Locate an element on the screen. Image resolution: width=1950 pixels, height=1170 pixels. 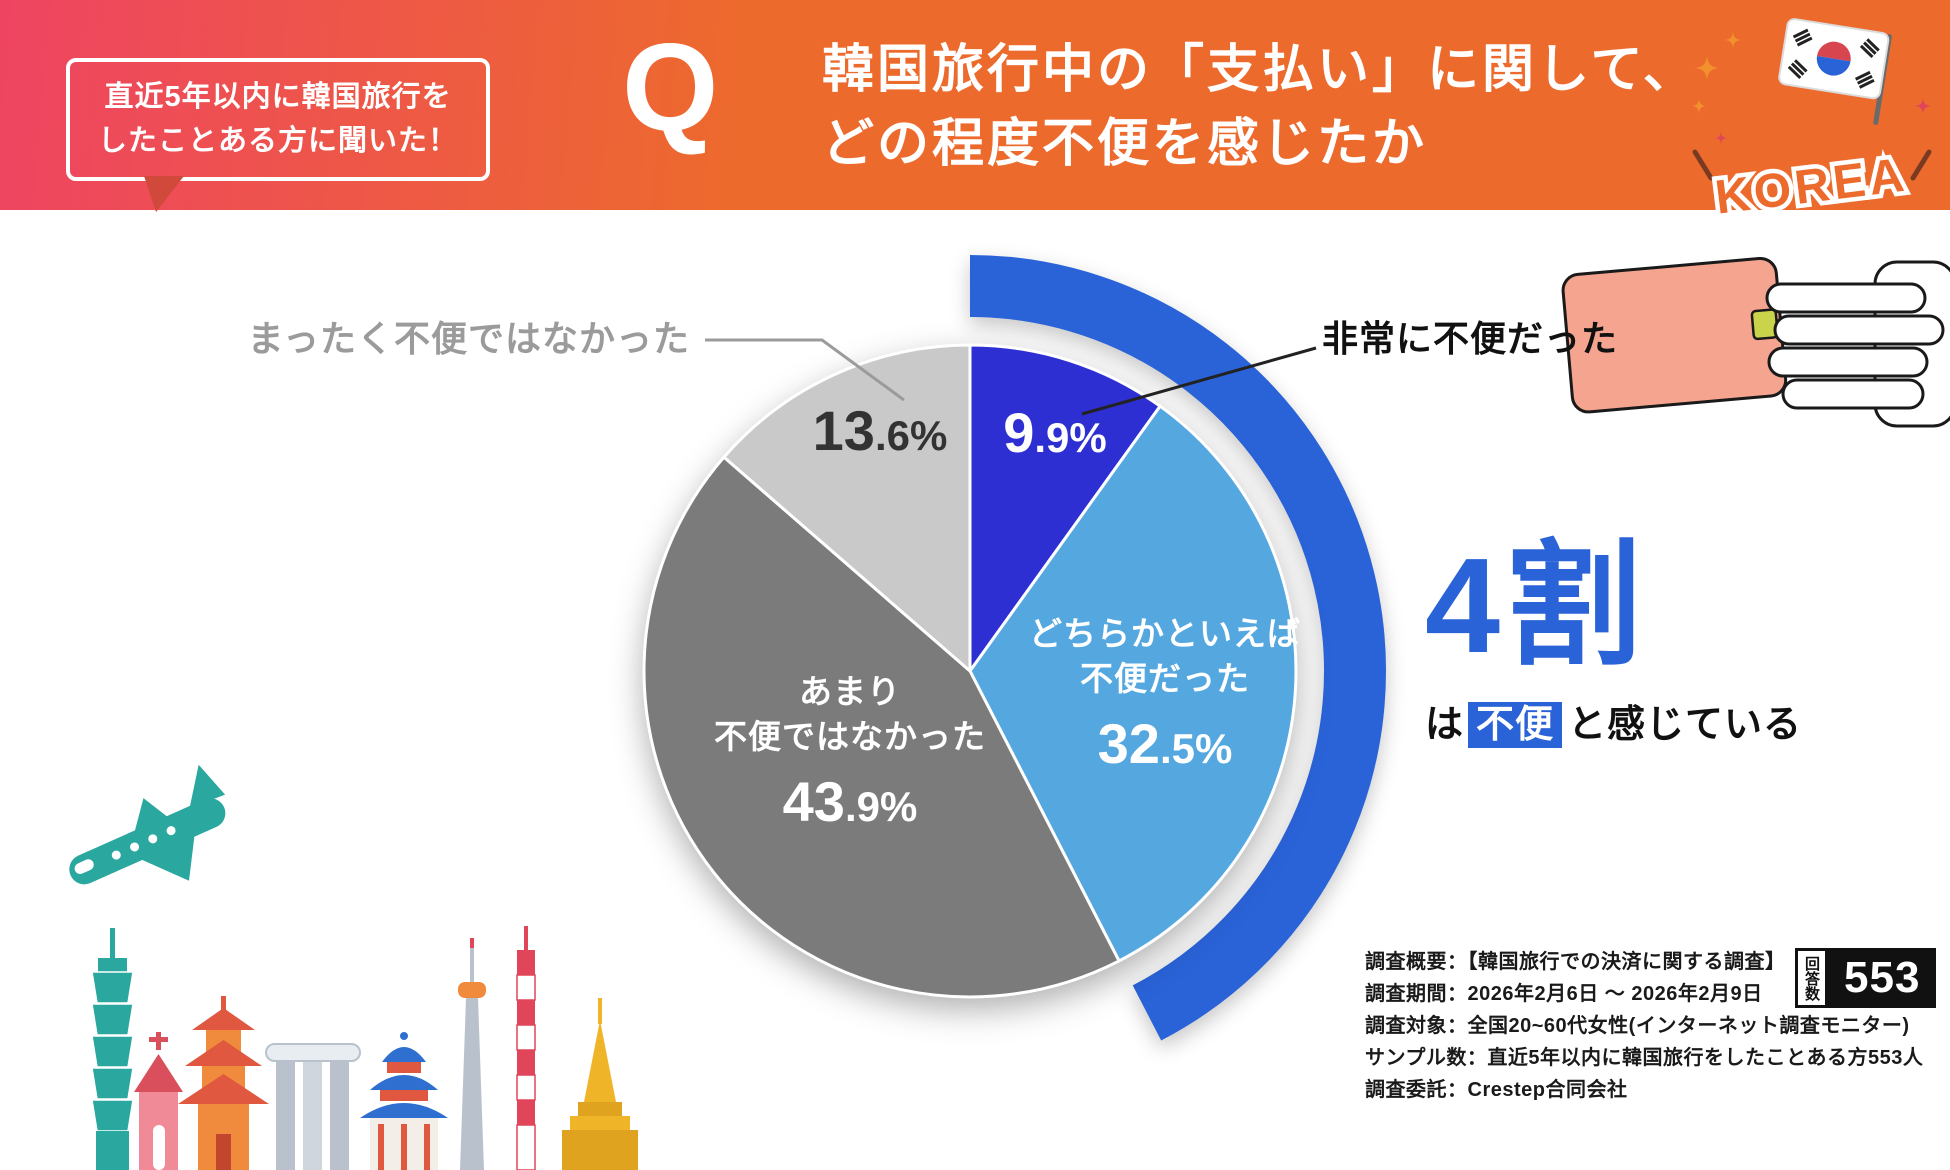
title-line2: どの程度不便を感じたか is located at coordinates (1125, 143).